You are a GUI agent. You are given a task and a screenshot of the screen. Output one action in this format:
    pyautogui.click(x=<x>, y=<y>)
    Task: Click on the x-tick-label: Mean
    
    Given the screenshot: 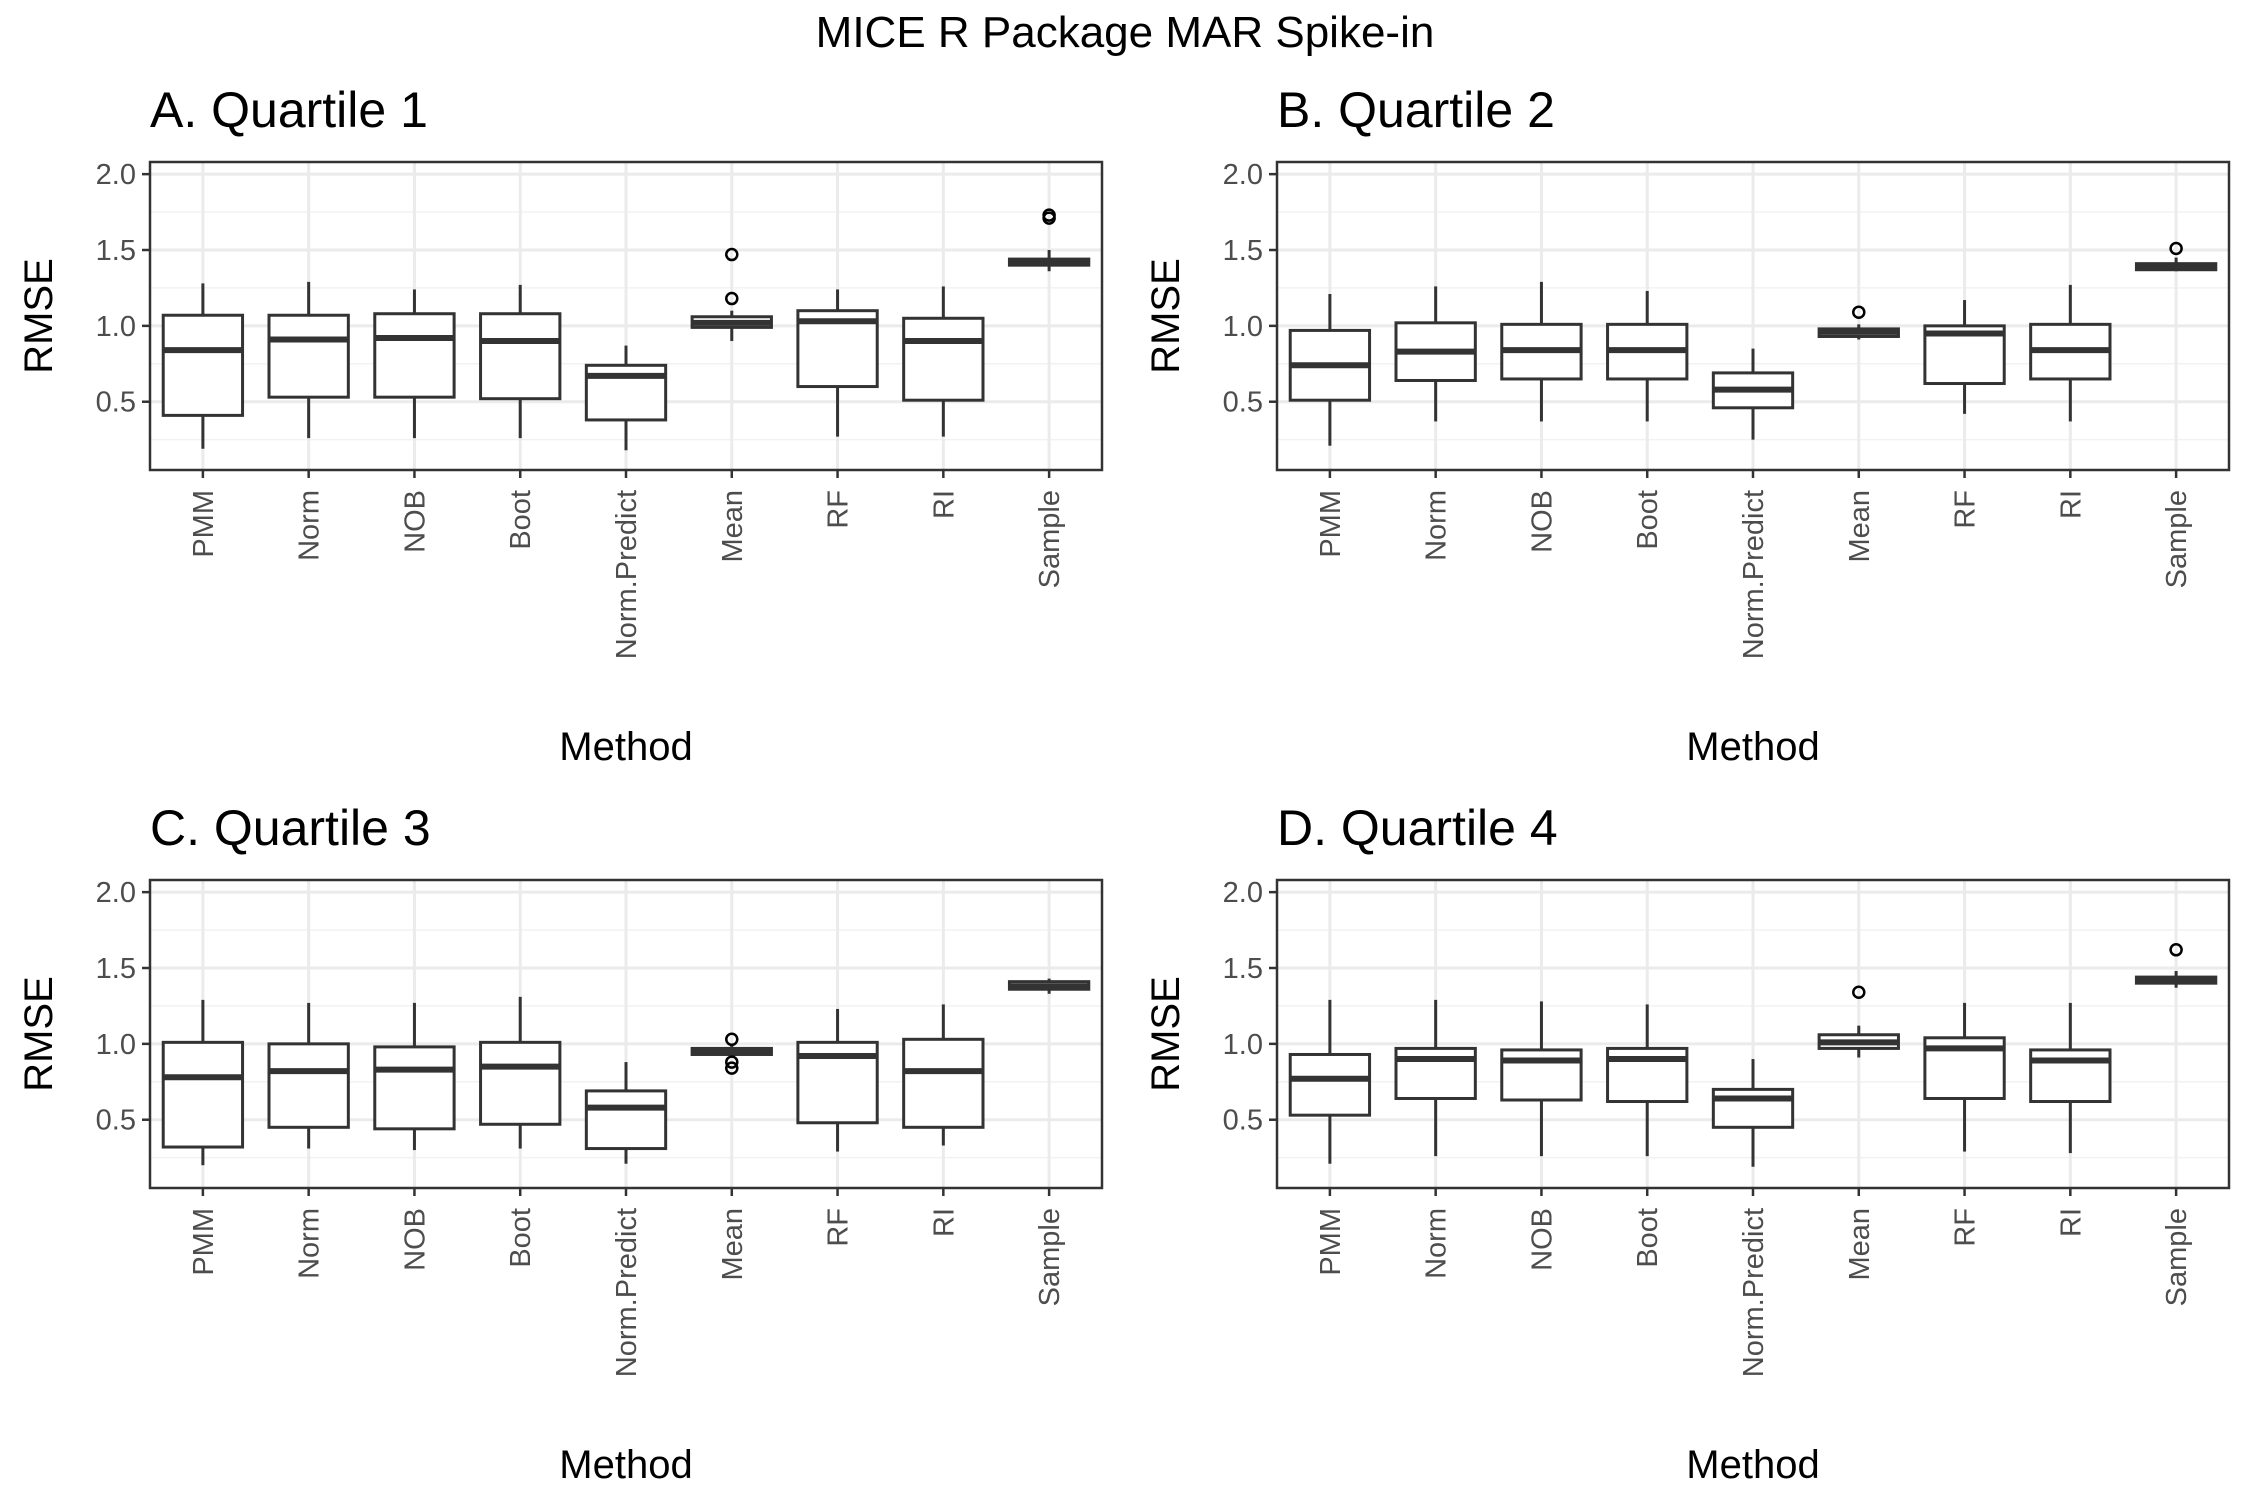 What is the action you would take?
    pyautogui.click(x=1860, y=526)
    